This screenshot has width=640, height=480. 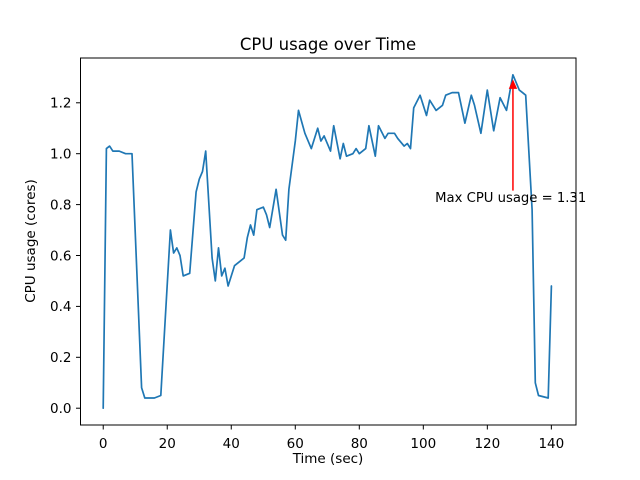 I want to click on x-tick-label: 40, so click(x=231, y=444).